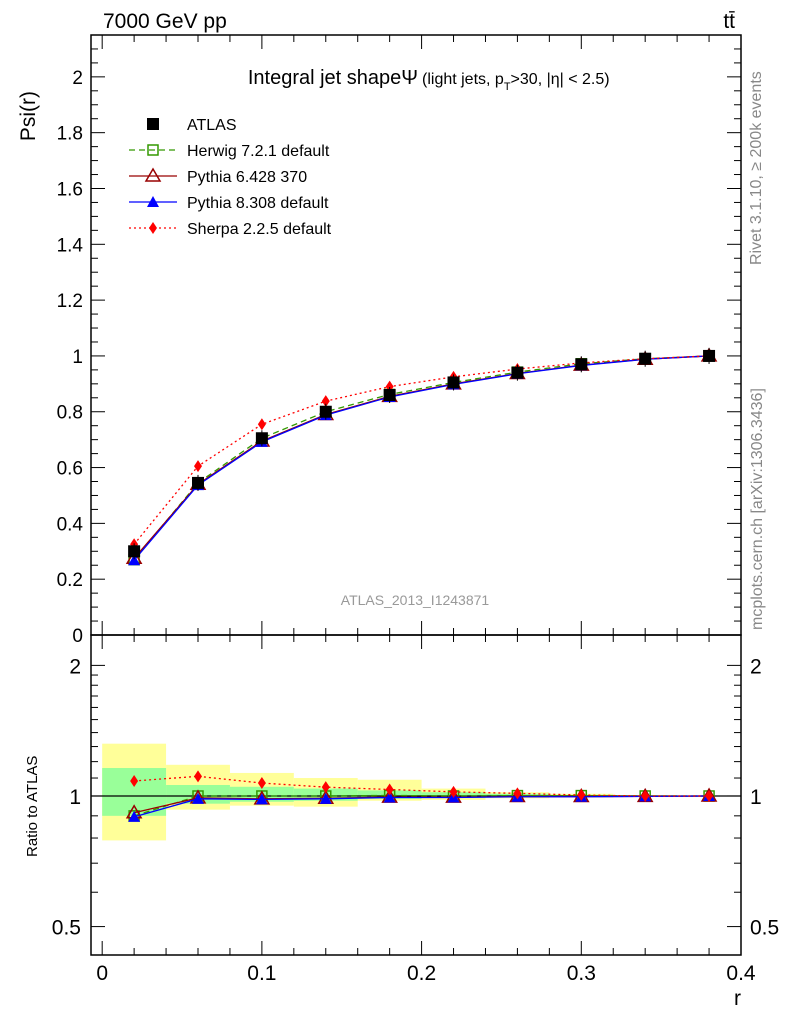 The height and width of the screenshot is (1024, 786). Describe the element at coordinates (560, 79) in the screenshot. I see `chart-subtitle-part2: >30, |η| < 2.5)` at that location.